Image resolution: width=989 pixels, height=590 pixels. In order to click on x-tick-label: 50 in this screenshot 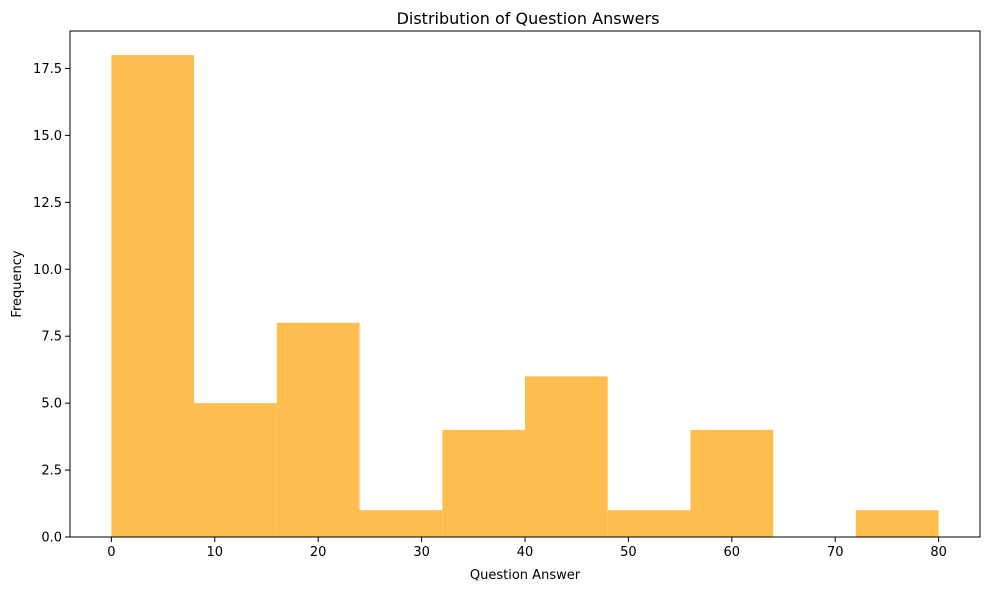, I will do `click(628, 552)`.